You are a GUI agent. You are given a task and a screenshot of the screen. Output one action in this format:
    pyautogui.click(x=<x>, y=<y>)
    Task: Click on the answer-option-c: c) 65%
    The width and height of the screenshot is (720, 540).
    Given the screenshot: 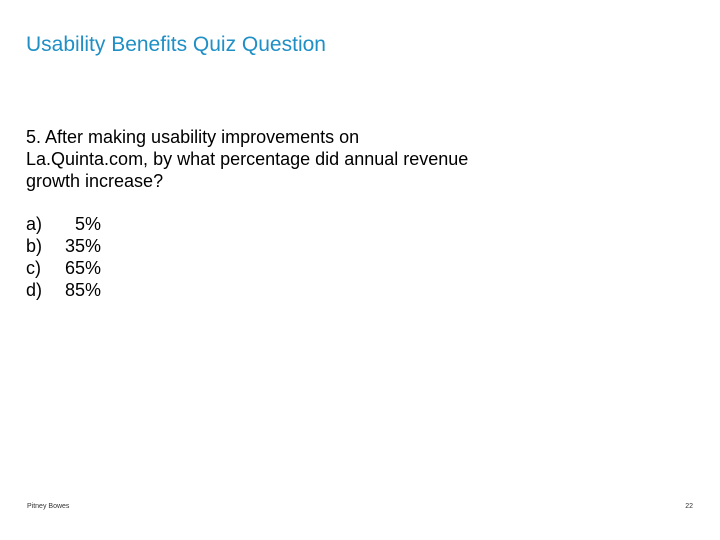 What is the action you would take?
    pyautogui.click(x=63, y=268)
    